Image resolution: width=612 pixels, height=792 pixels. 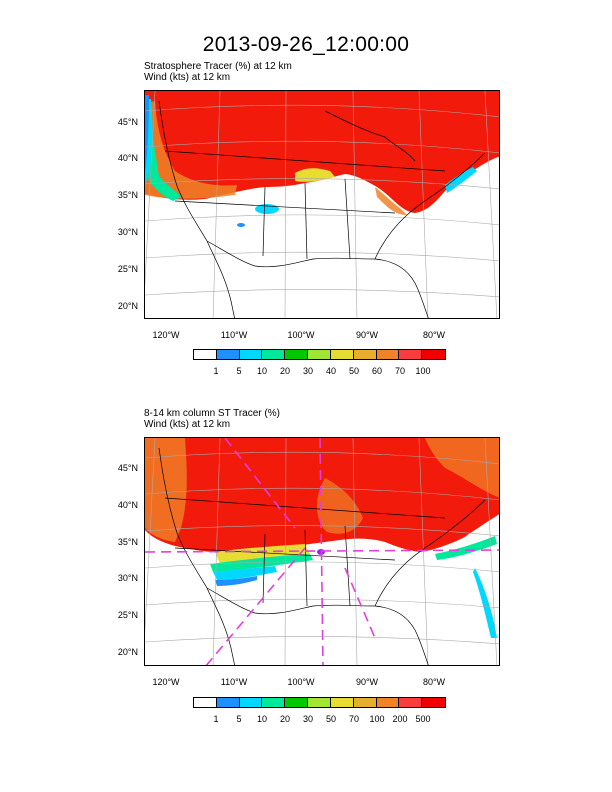 What do you see at coordinates (127, 615) in the screenshot?
I see `panel-2-lat-25: 25°N` at bounding box center [127, 615].